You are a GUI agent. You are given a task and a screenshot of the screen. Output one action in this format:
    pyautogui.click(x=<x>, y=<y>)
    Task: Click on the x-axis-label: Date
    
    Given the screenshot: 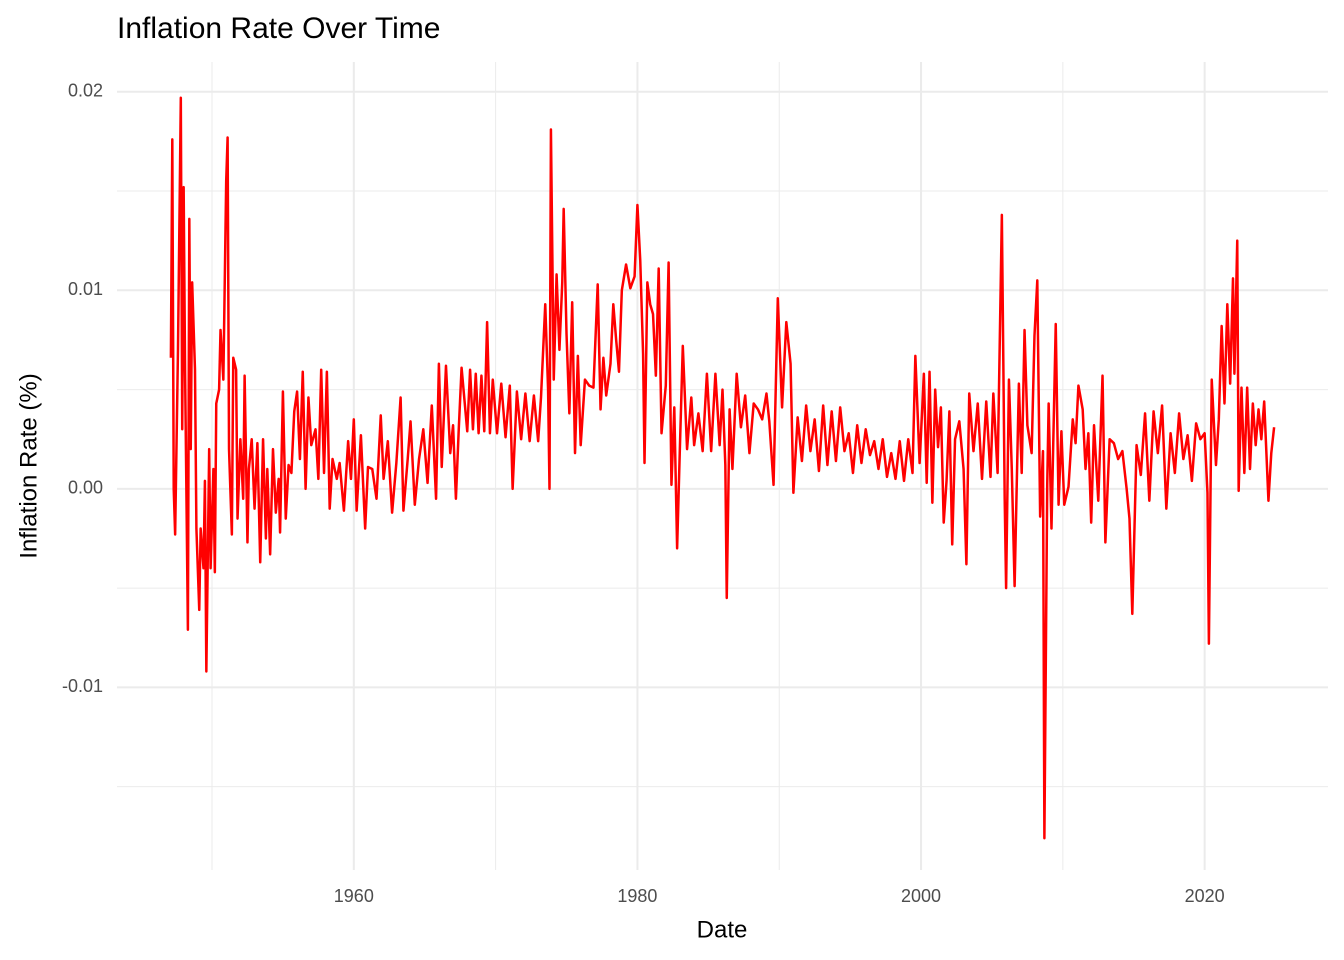 What is the action you would take?
    pyautogui.click(x=722, y=929)
    